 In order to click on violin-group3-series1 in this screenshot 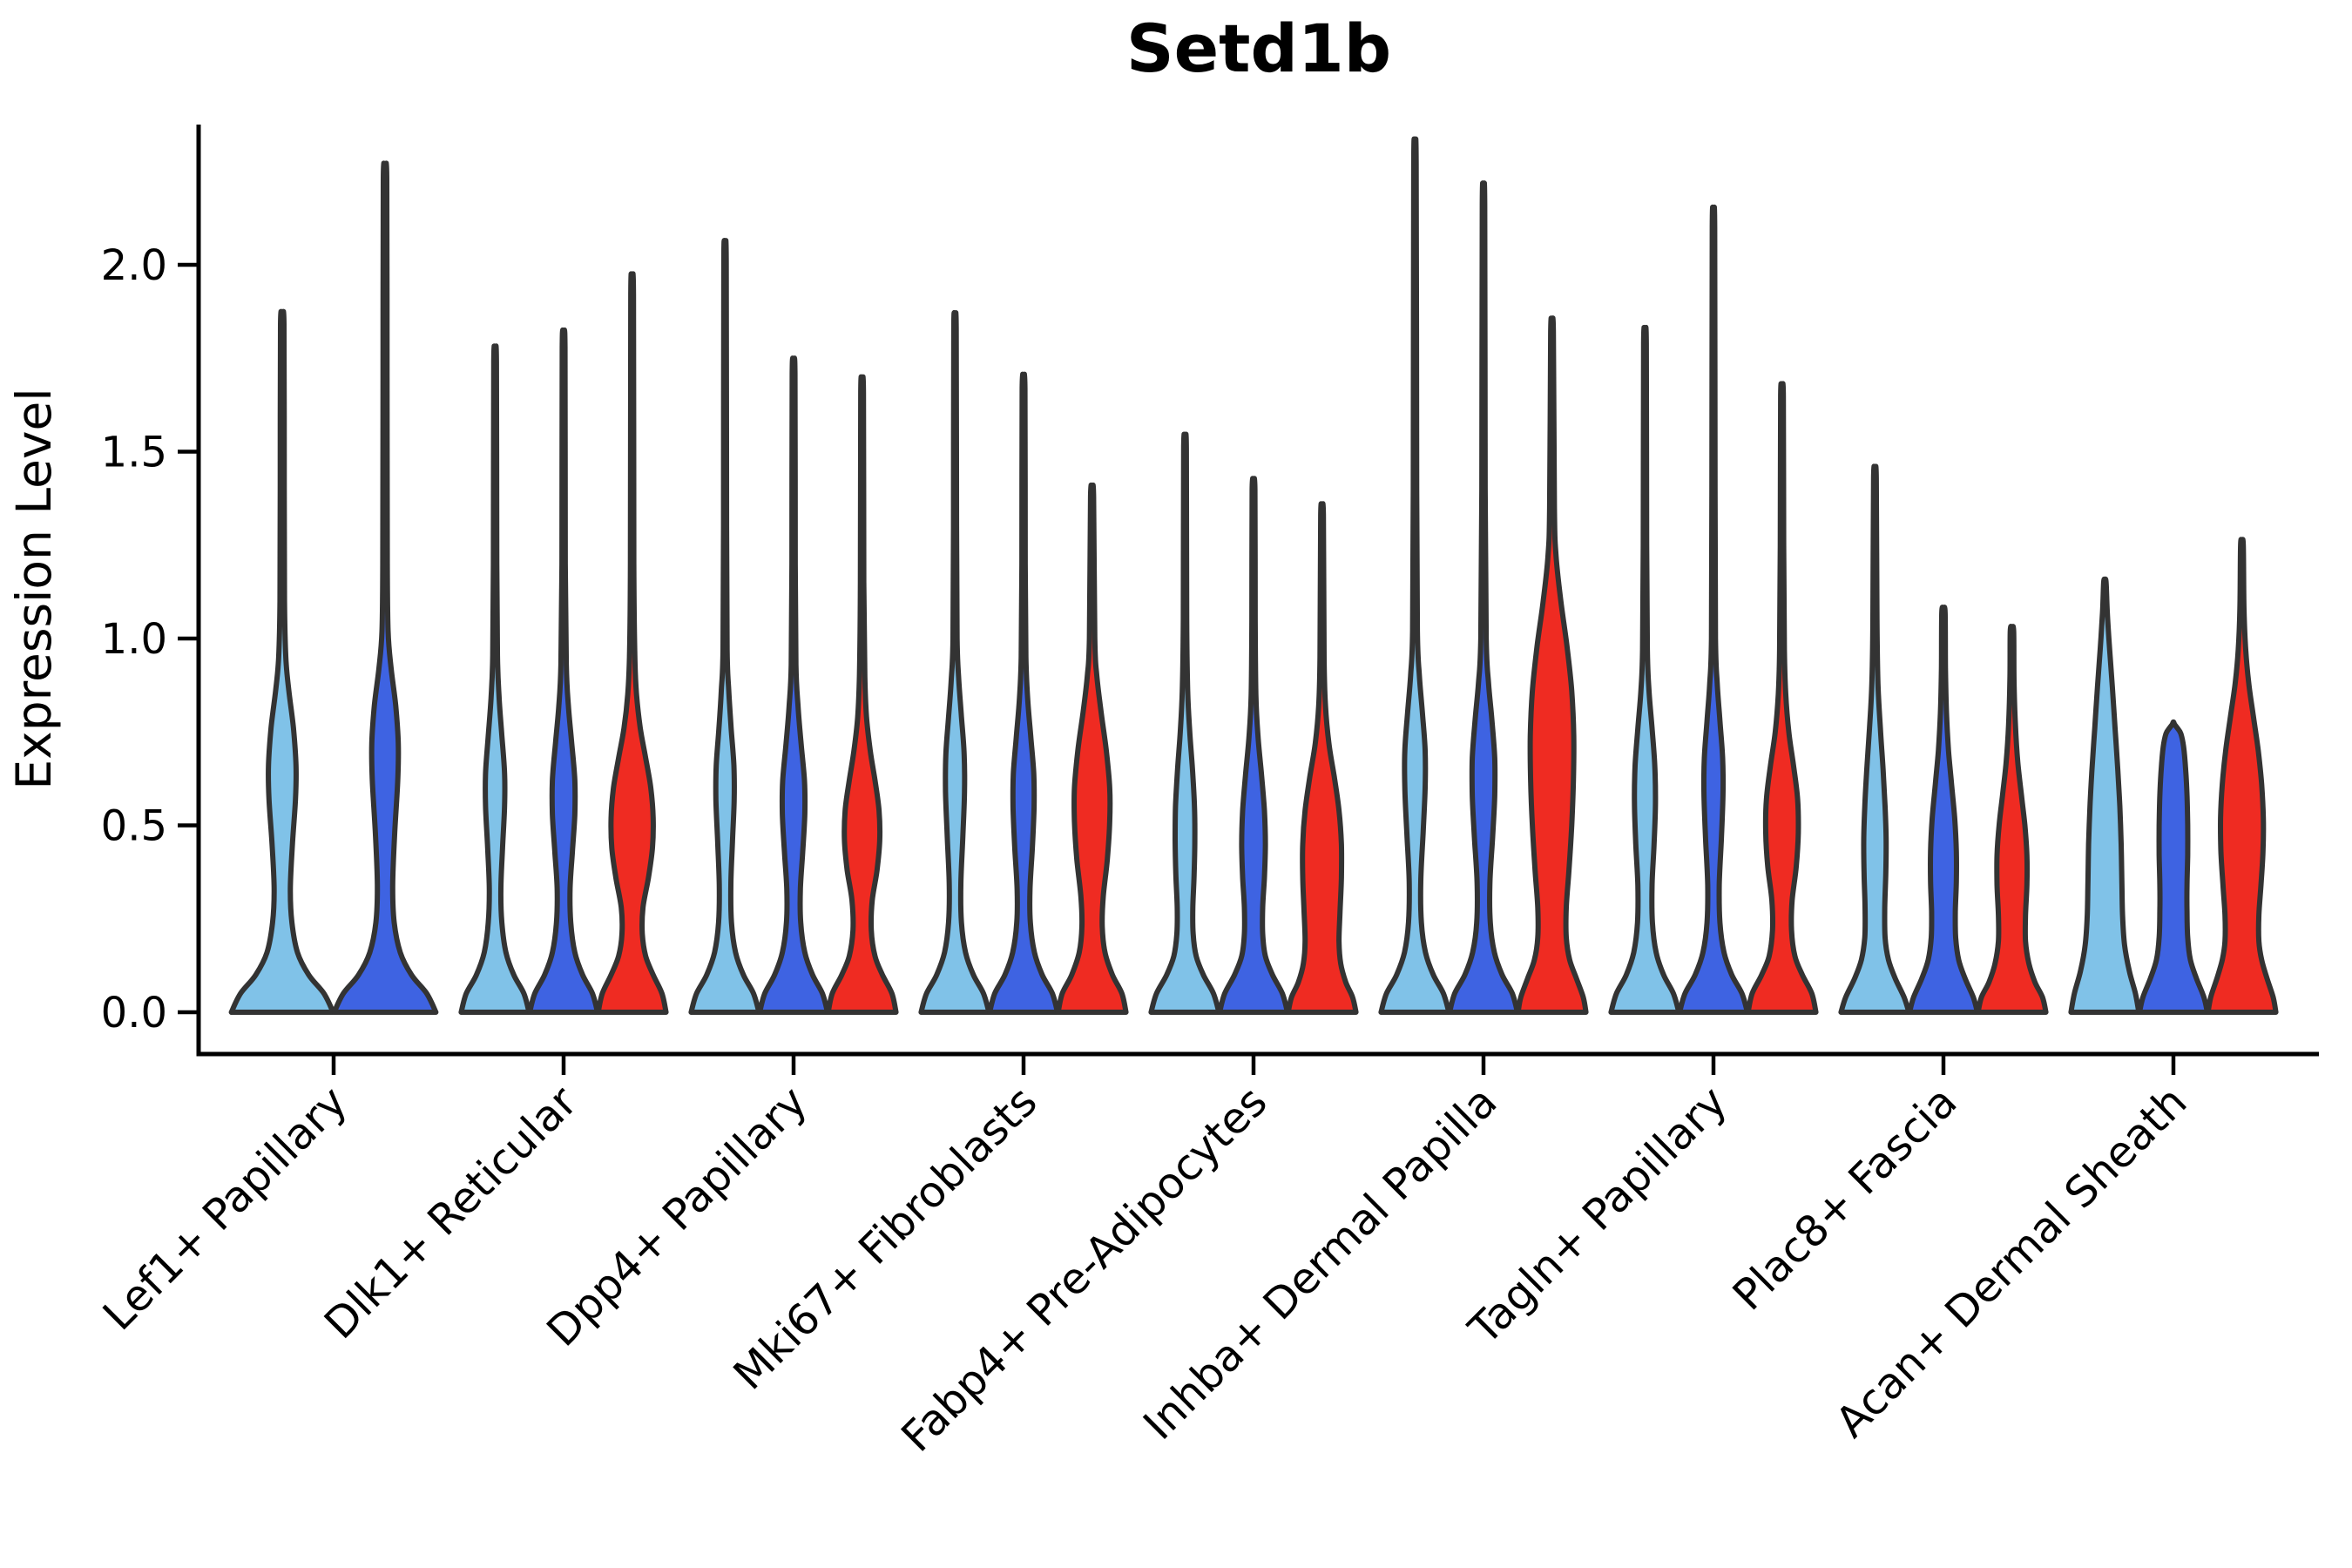, I will do `click(725, 626)`.